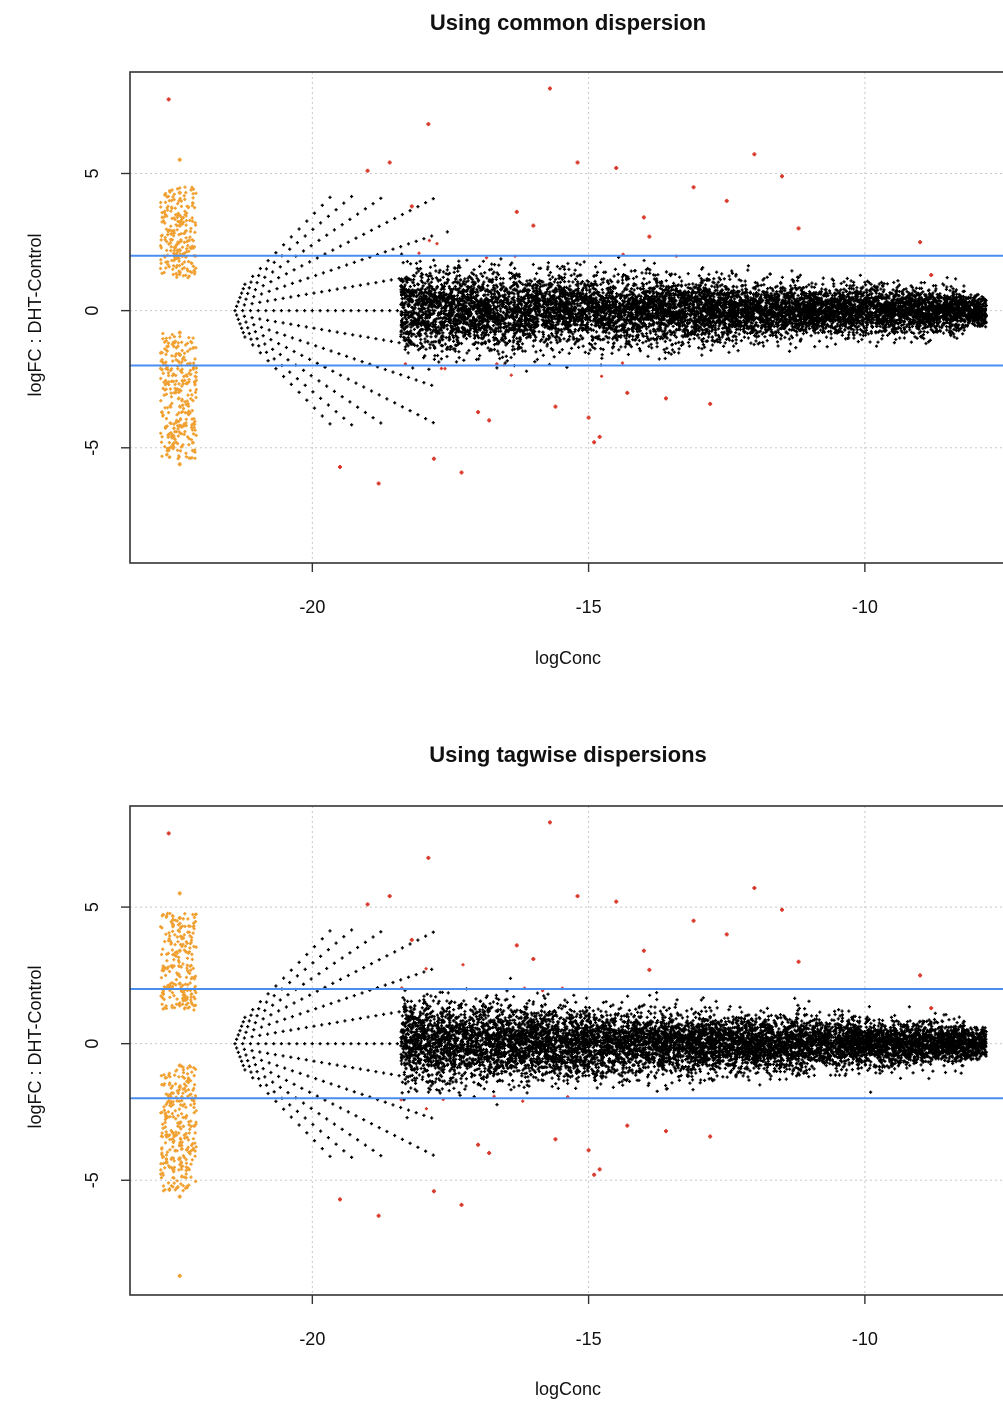 This screenshot has height=1404, width=1003. I want to click on y-axis-title: logFC : DHT-Control, so click(35, 314).